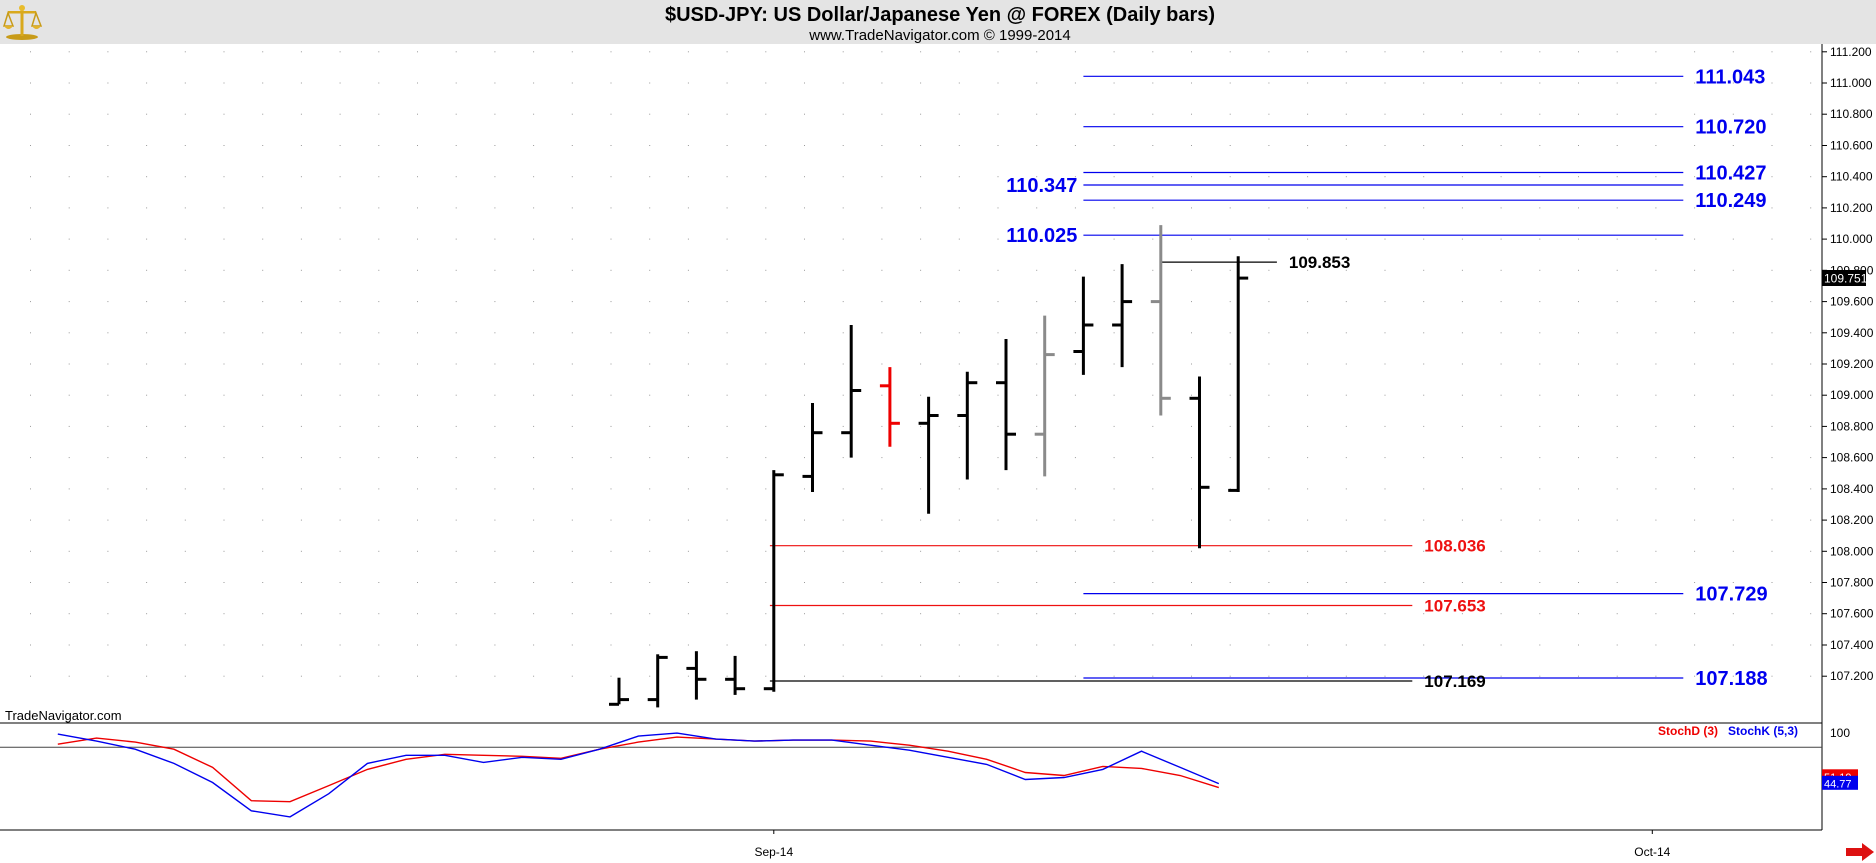  What do you see at coordinates (1860, 852) in the screenshot?
I see `scroll-right-arrow-icon` at bounding box center [1860, 852].